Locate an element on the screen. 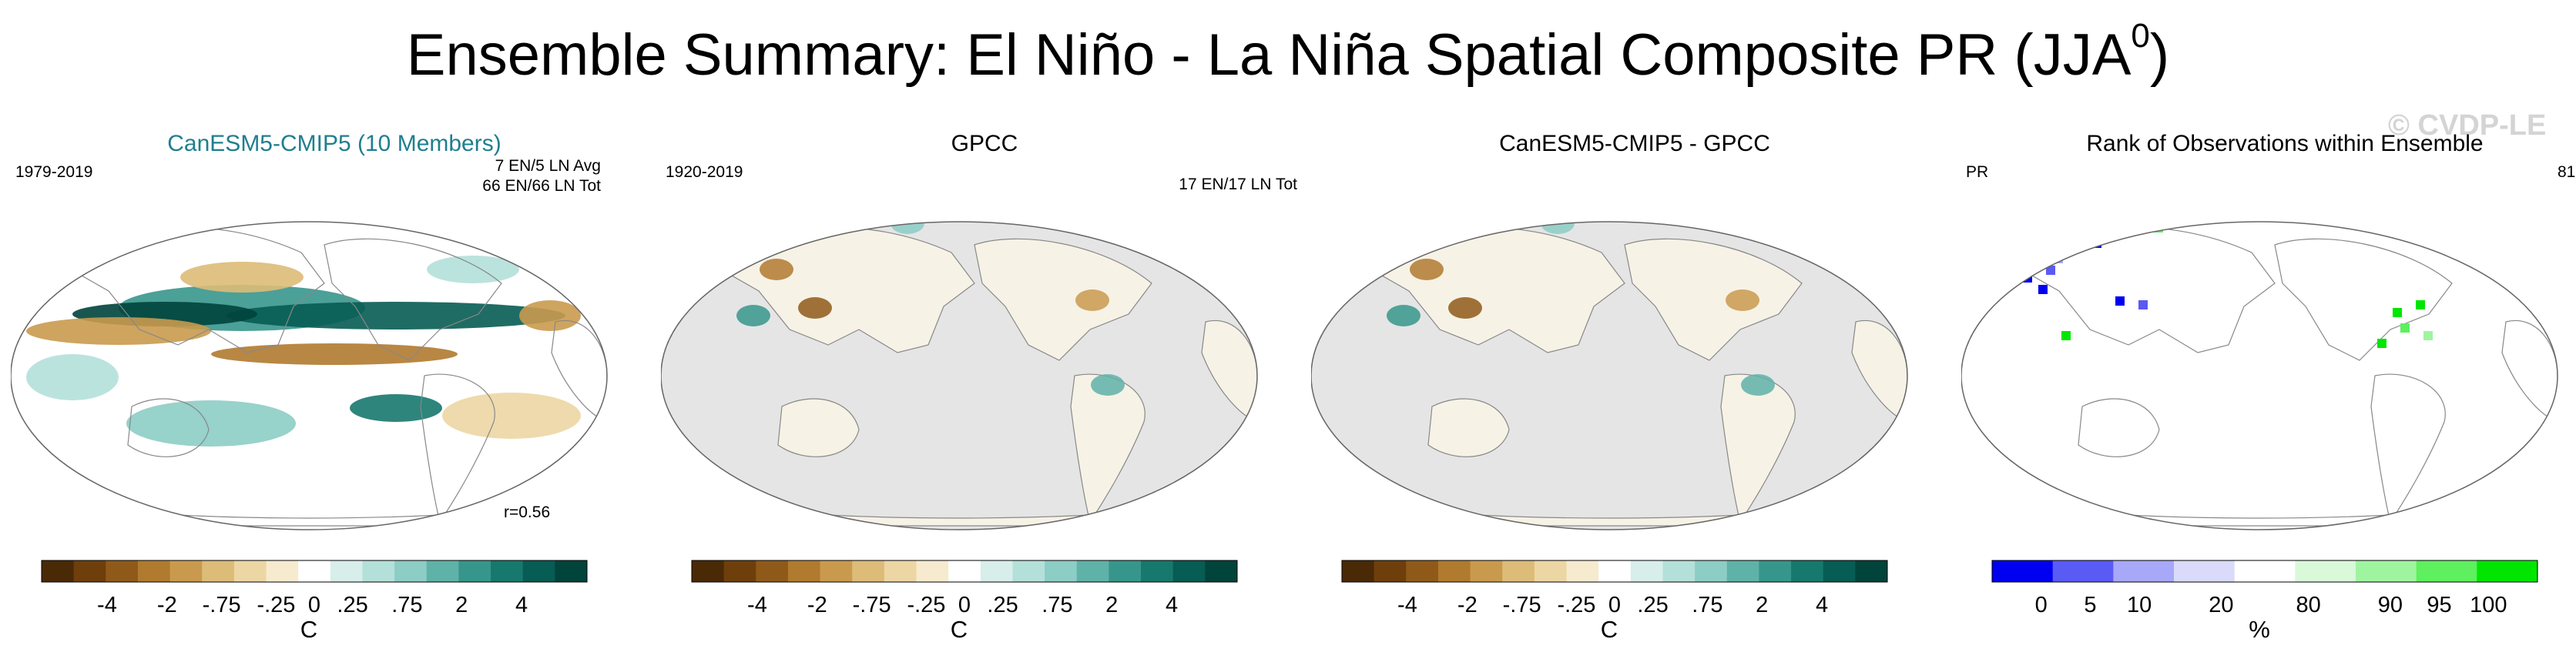  colorbar-unit: C is located at coordinates (959, 629).